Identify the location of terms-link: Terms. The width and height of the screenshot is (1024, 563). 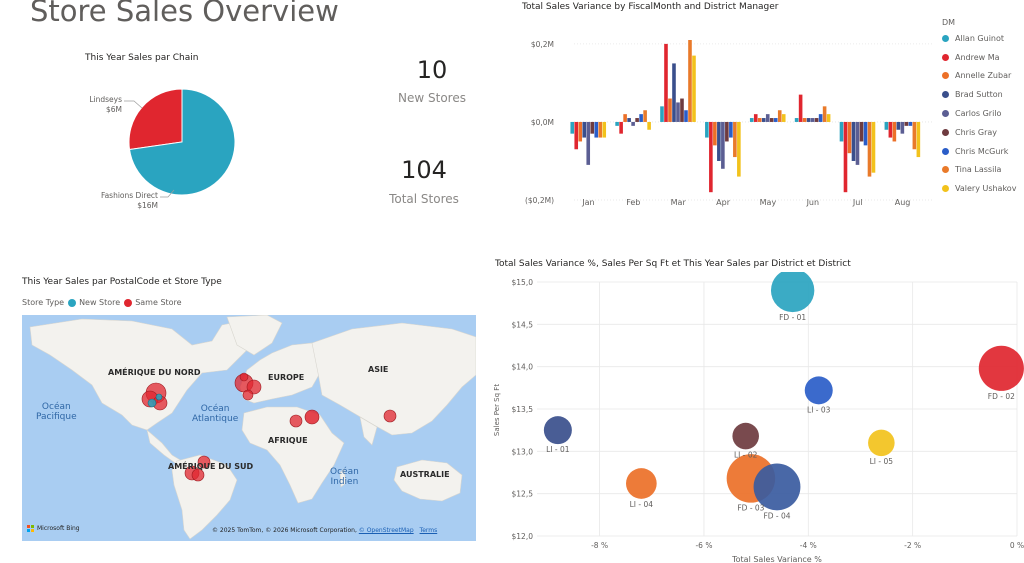
(428, 530).